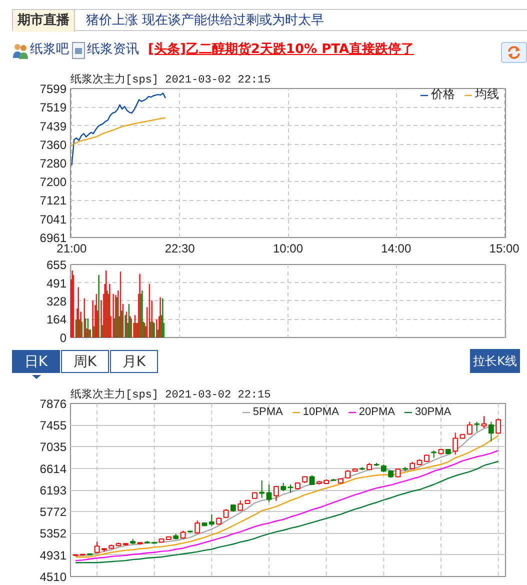 This screenshot has height=585, width=527. I want to click on legend-label: 30PMA, so click(433, 412).